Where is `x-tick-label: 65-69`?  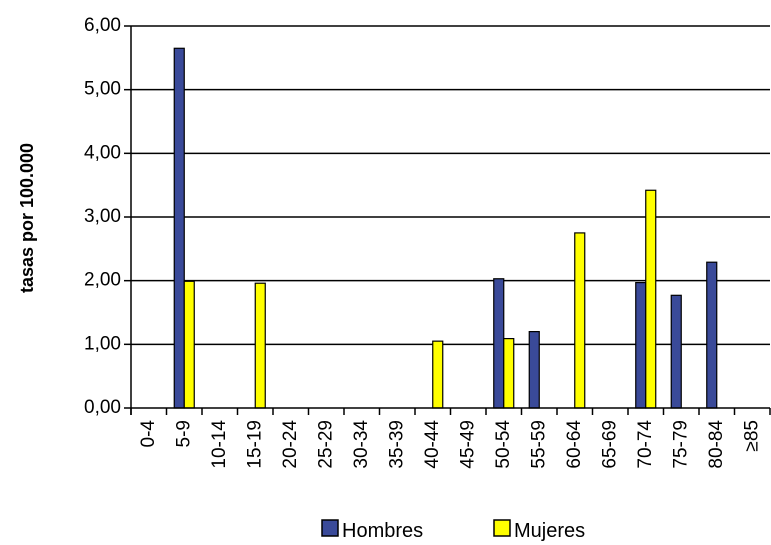 x-tick-label: 65-69 is located at coordinates (609, 444).